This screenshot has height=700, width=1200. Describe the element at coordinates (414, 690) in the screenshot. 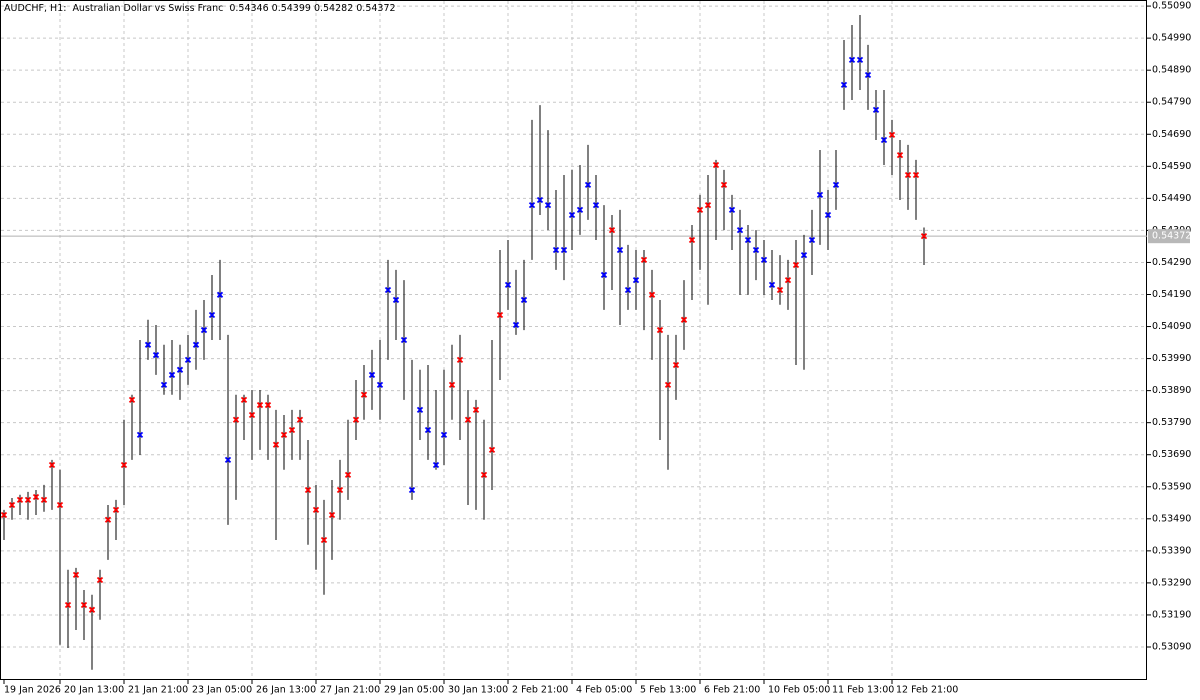

I see `x-tick-label: 29 Jan 05:00` at that location.